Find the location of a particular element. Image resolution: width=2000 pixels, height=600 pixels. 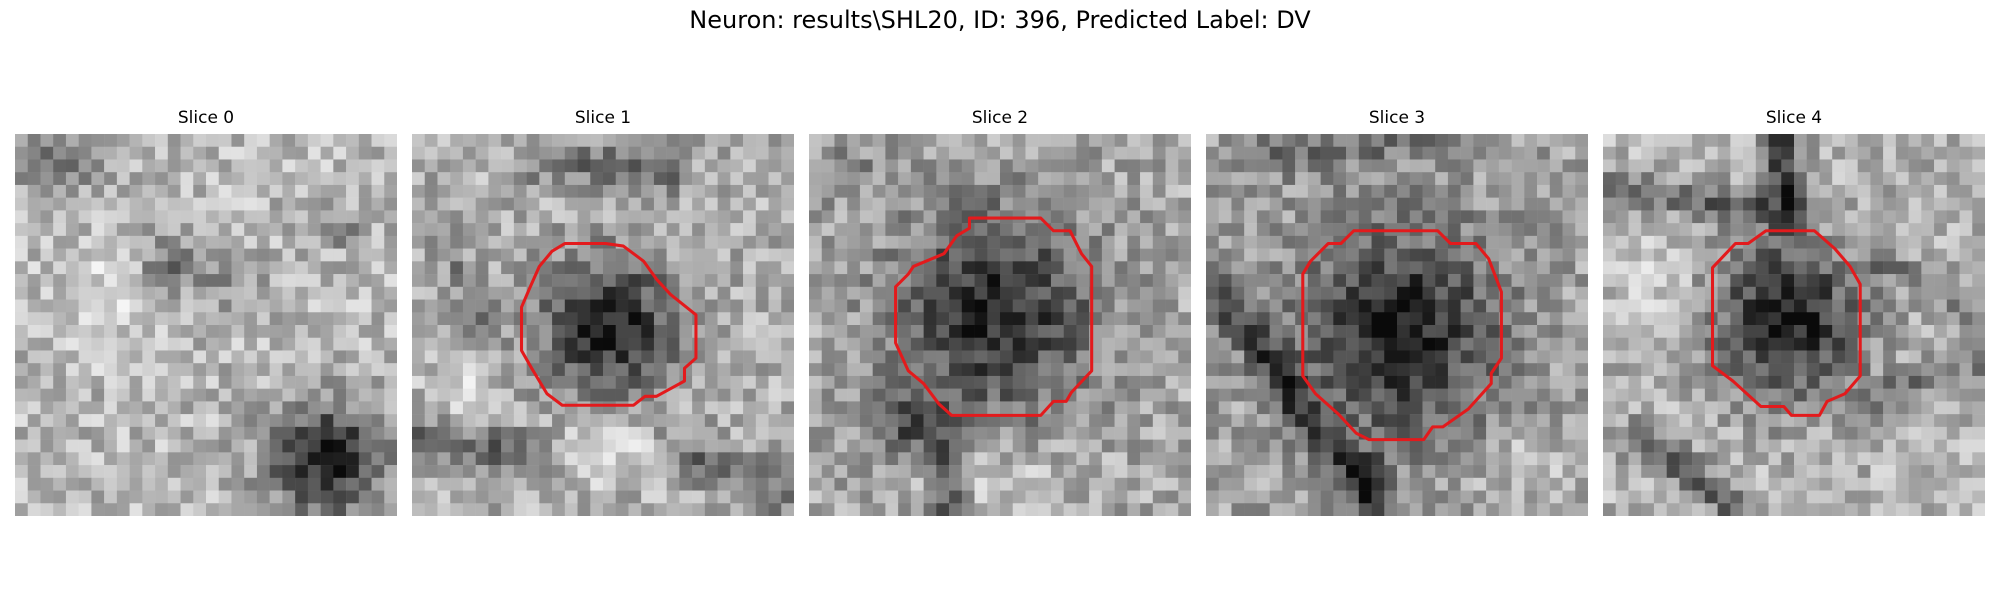

slice-panel-0: Slice 0 is located at coordinates (206, 314).